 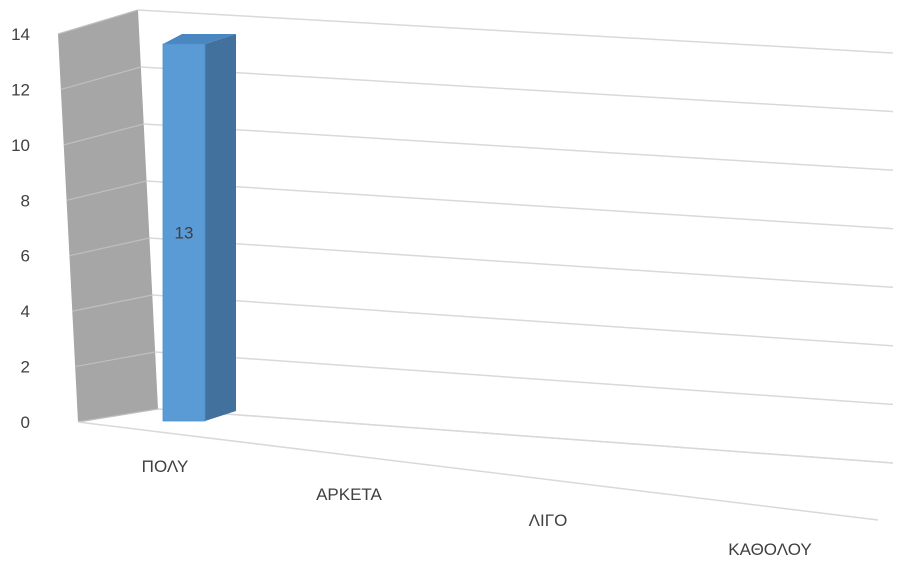 What do you see at coordinates (20, 34) in the screenshot?
I see `y-tick-label: 14` at bounding box center [20, 34].